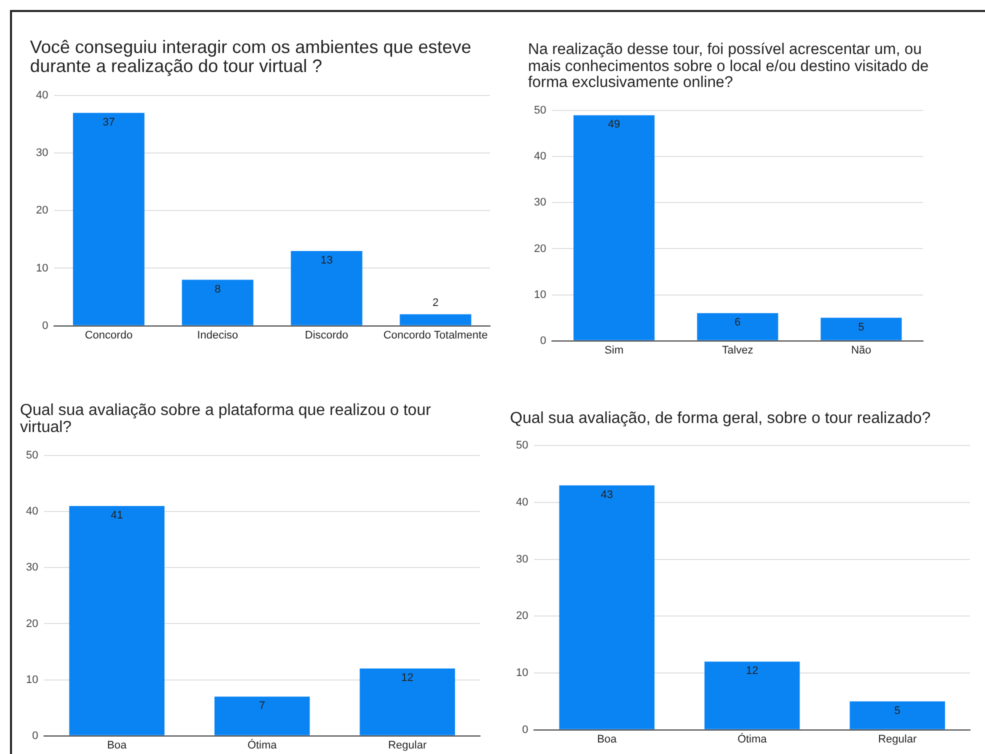  I want to click on chart-title: Na realização desse tour, foi possível acrescentar um, ou mais conhecimentos sobre o local e/ou destino visitado de forma exclusivamente online?, so click(729, 66).